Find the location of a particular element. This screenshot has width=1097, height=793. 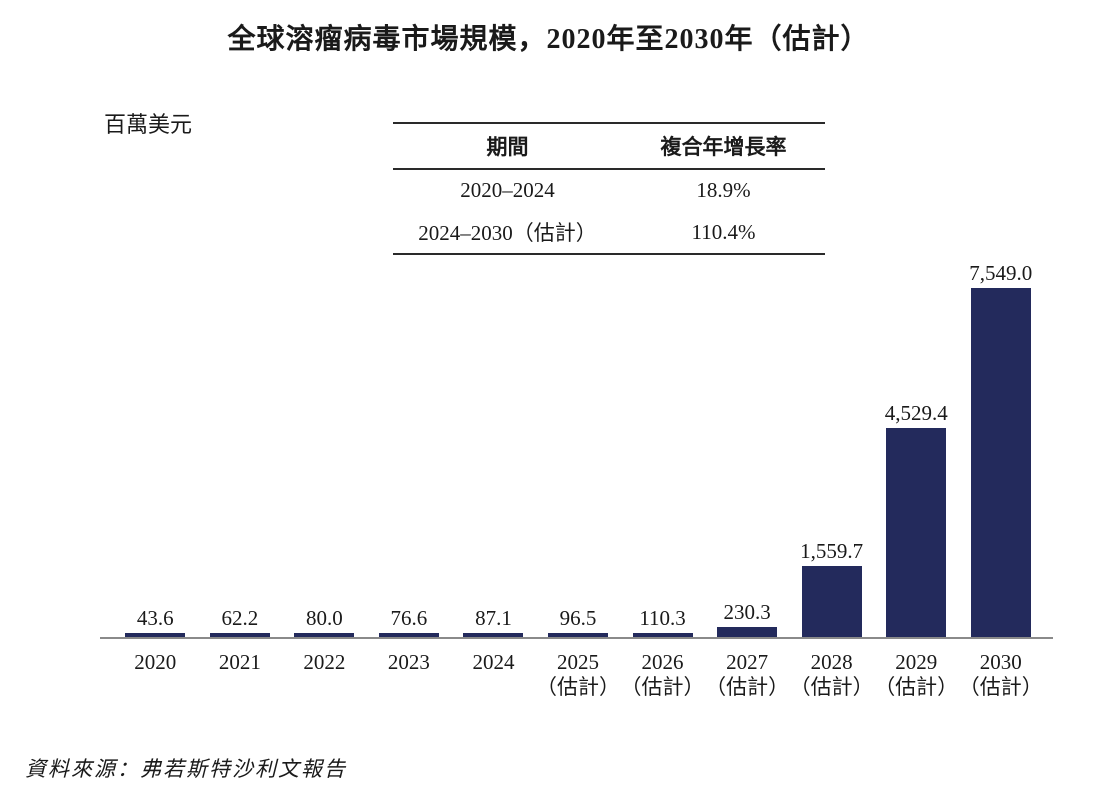

bar-column: 230.3 is located at coordinates (747, 619).